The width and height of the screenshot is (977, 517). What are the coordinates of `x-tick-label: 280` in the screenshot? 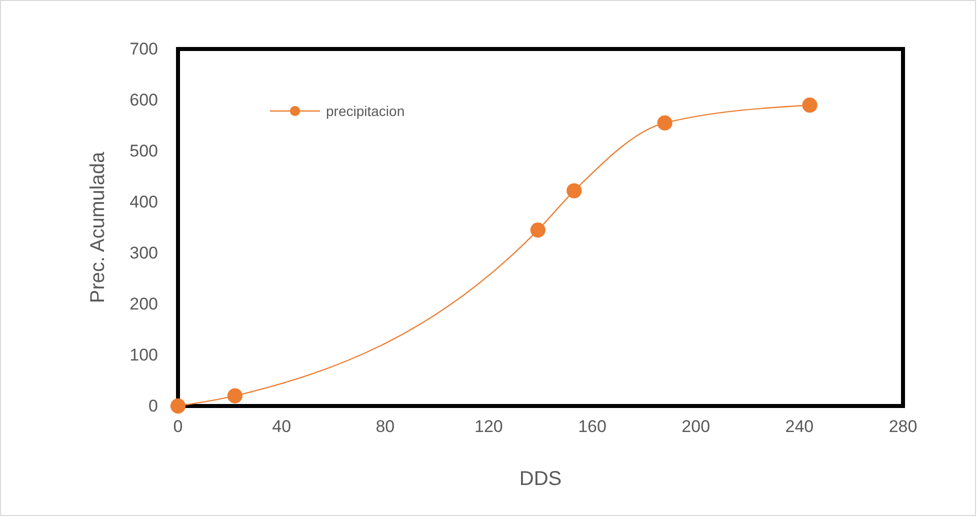 It's located at (903, 426).